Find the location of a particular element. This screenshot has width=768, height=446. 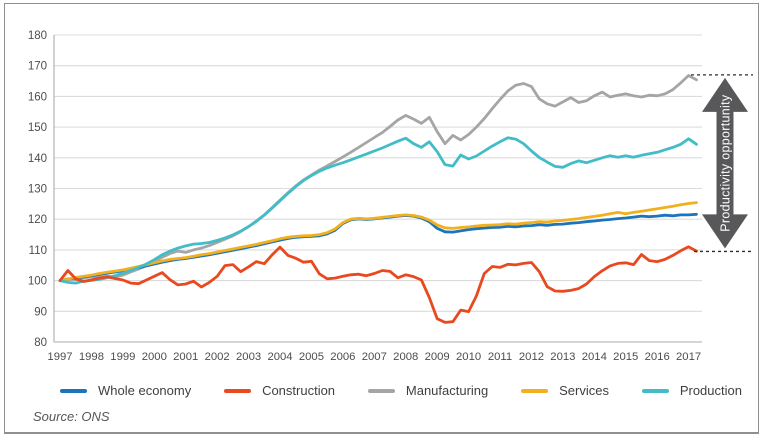

svg-text: 2000 is located at coordinates (154, 357).